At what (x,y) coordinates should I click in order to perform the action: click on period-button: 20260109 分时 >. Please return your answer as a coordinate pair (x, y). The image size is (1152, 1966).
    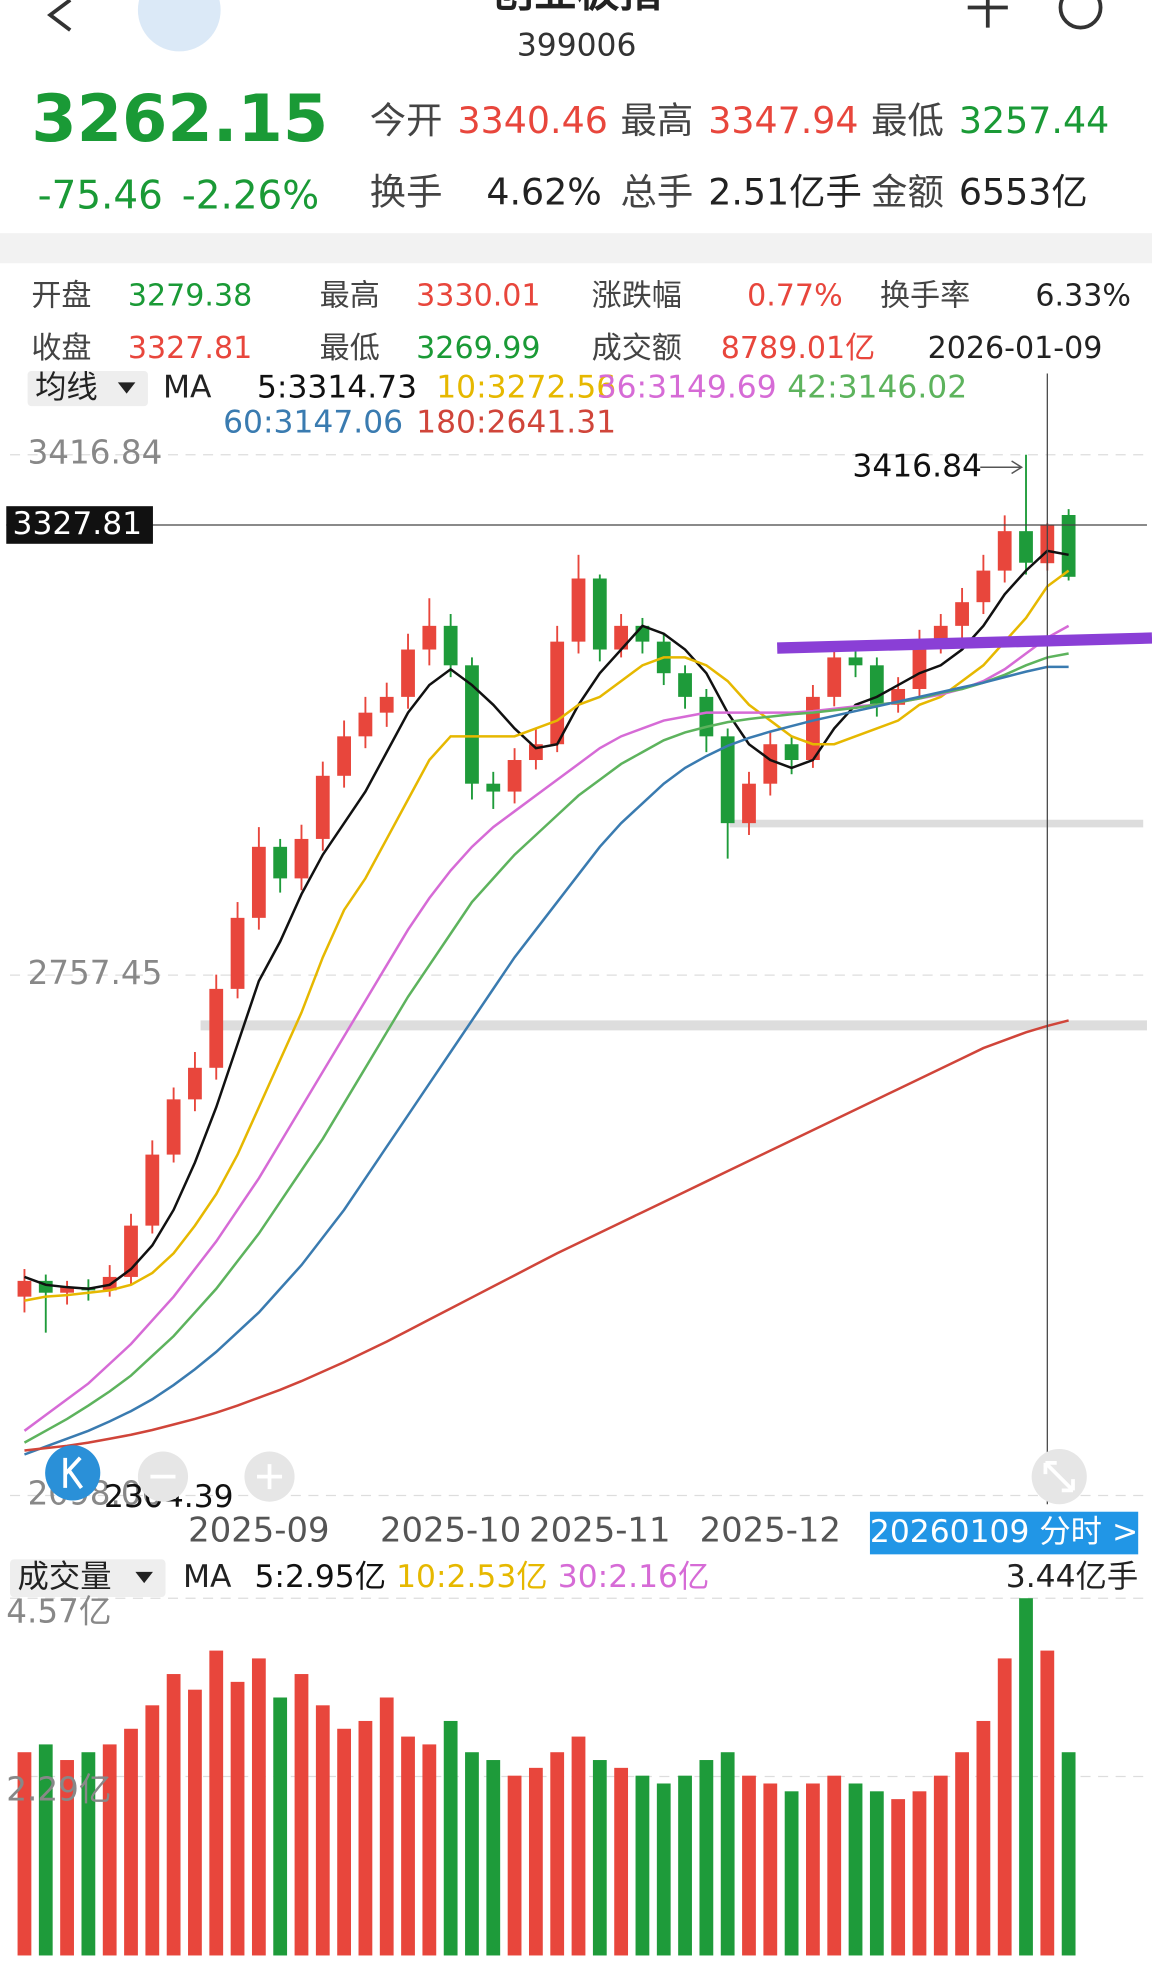
    Looking at the image, I should click on (1004, 1532).